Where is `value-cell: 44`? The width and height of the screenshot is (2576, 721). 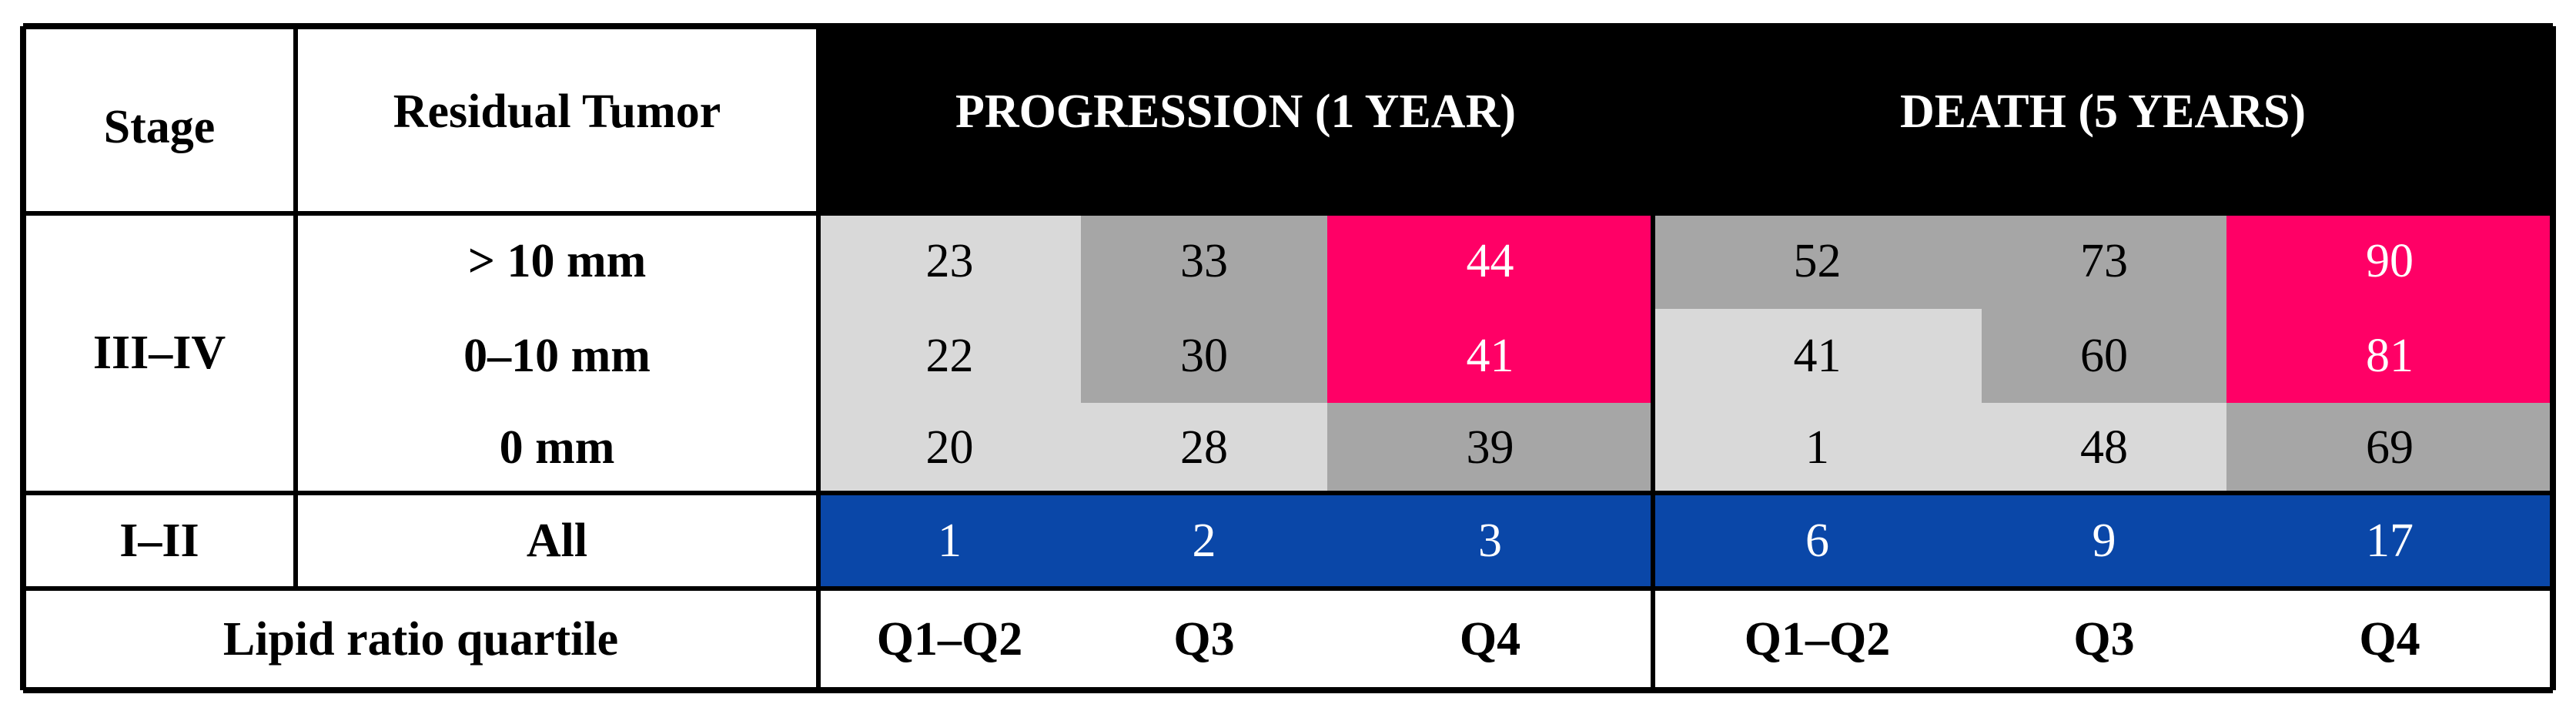
value-cell: 44 is located at coordinates (1490, 261).